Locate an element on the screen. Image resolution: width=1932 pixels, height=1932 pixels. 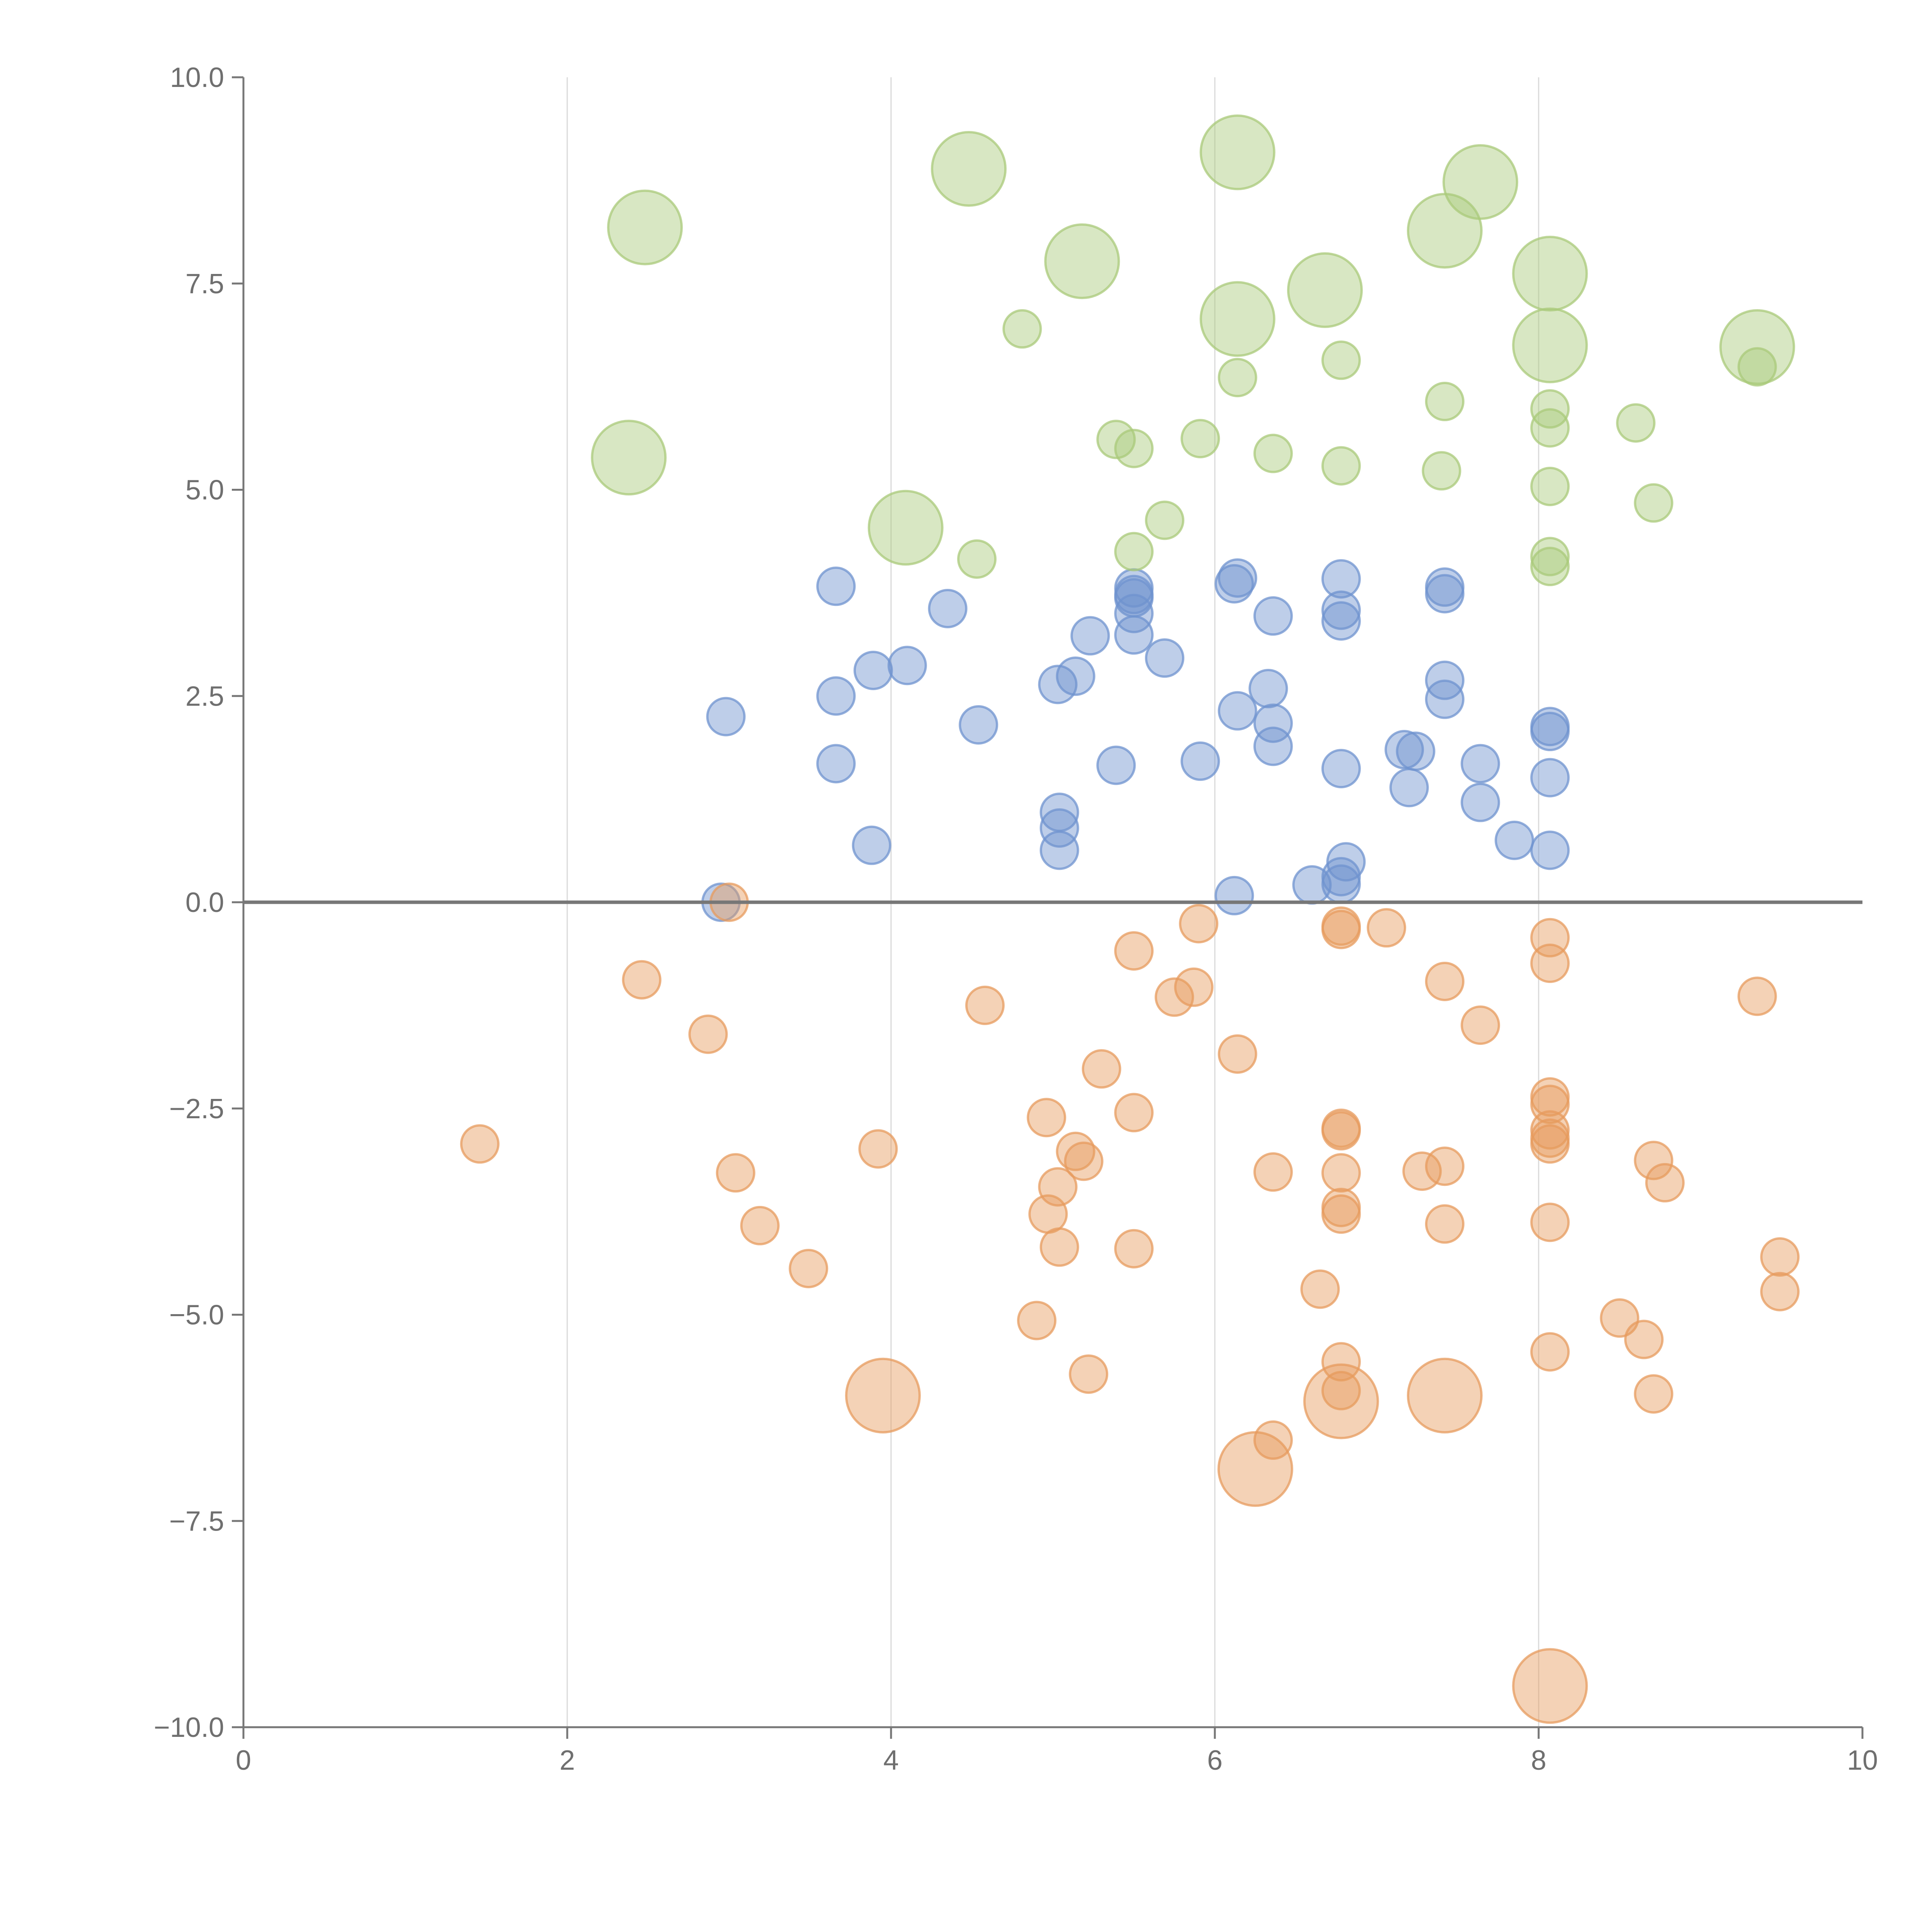
y-tick-label-0: 10.0 is located at coordinates (197, 78).